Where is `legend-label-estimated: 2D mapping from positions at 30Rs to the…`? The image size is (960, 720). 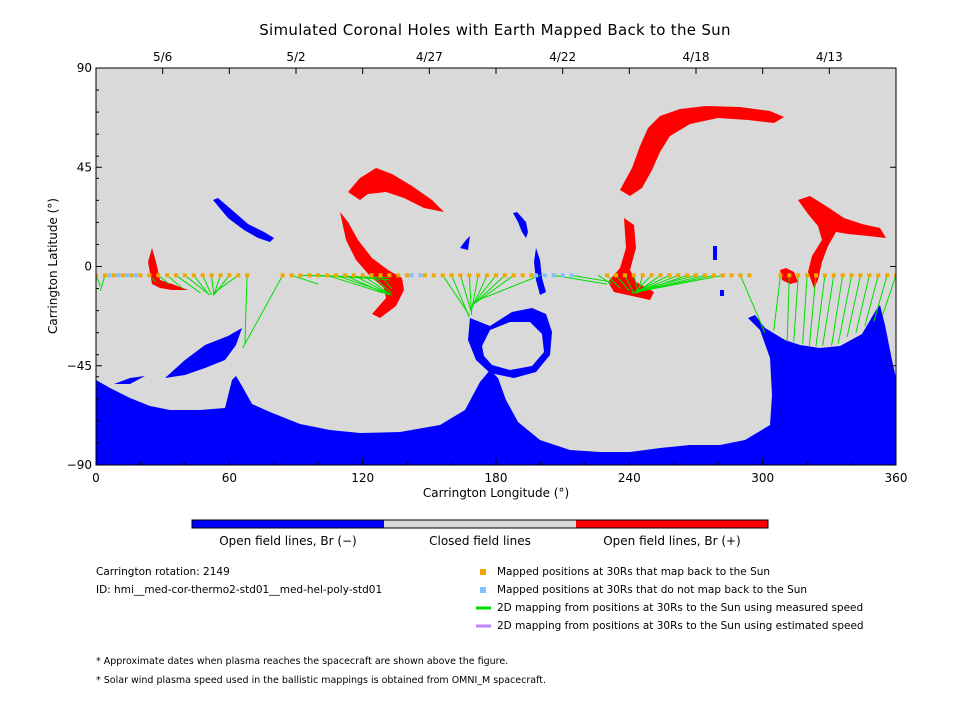 legend-label-estimated: 2D mapping from positions at 30Rs to the… is located at coordinates (680, 626).